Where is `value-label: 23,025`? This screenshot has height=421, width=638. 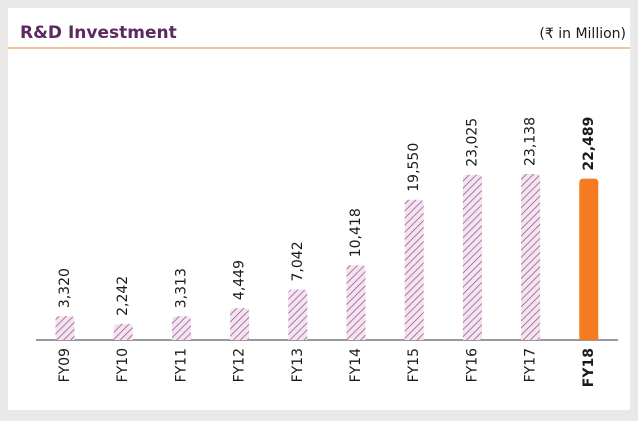 value-label: 23,025 is located at coordinates (472, 142).